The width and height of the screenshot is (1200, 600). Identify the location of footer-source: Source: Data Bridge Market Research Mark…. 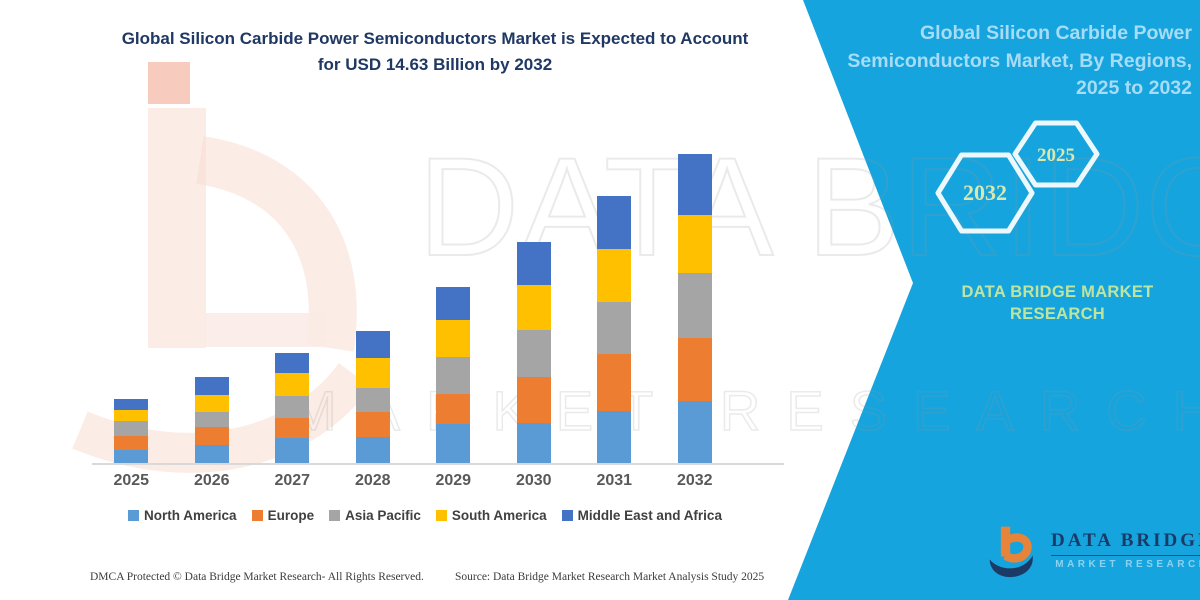
(610, 577).